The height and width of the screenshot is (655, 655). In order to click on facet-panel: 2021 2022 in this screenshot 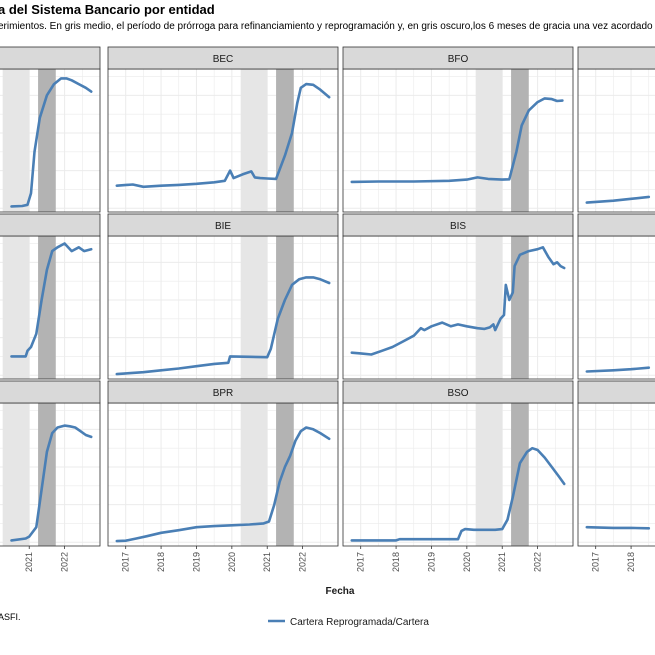, I will do `click(50, 476)`.